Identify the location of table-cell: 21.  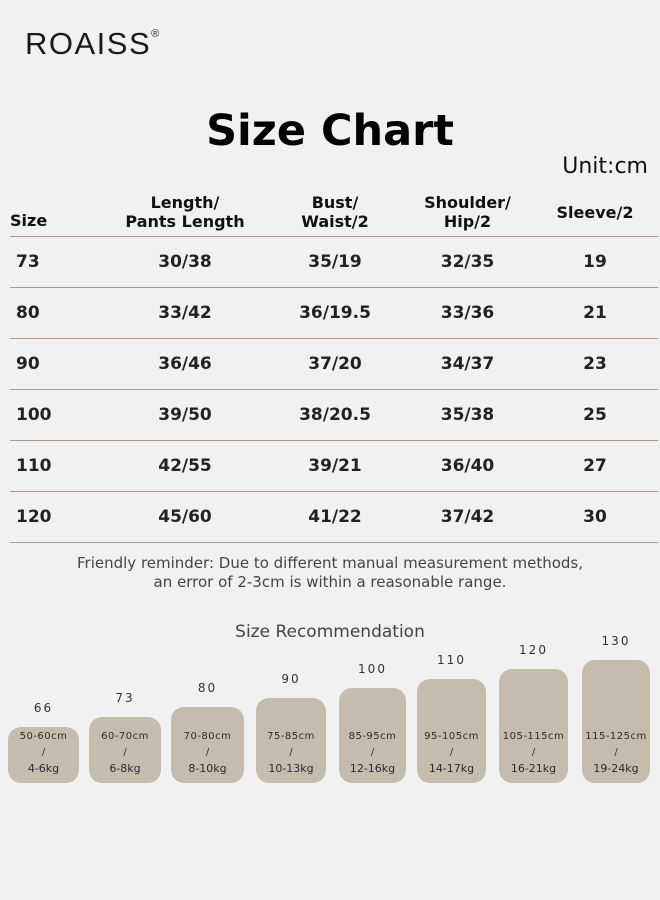
(595, 313).